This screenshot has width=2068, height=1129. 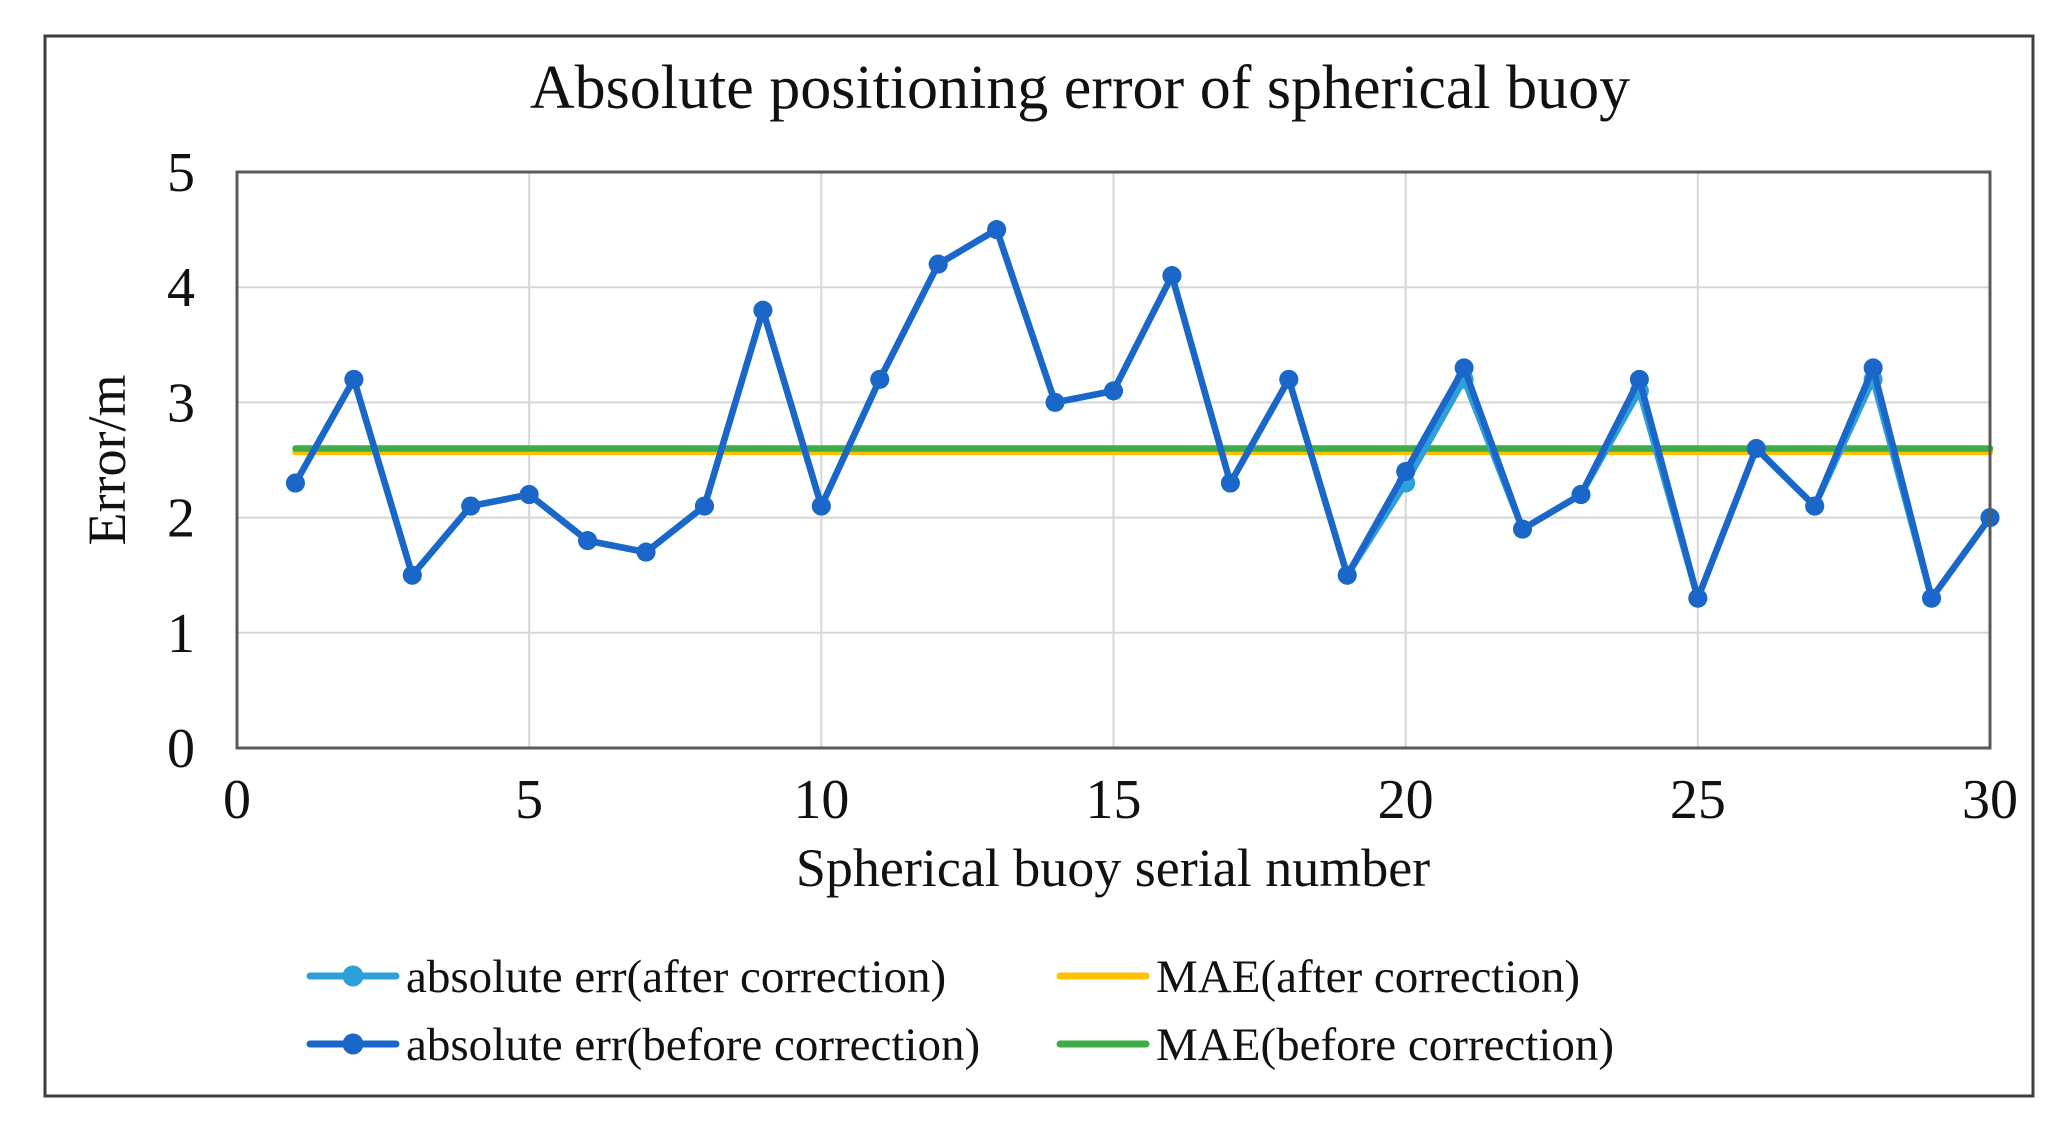 I want to click on legend-item: absolute err(after correction), so click(x=626, y=977).